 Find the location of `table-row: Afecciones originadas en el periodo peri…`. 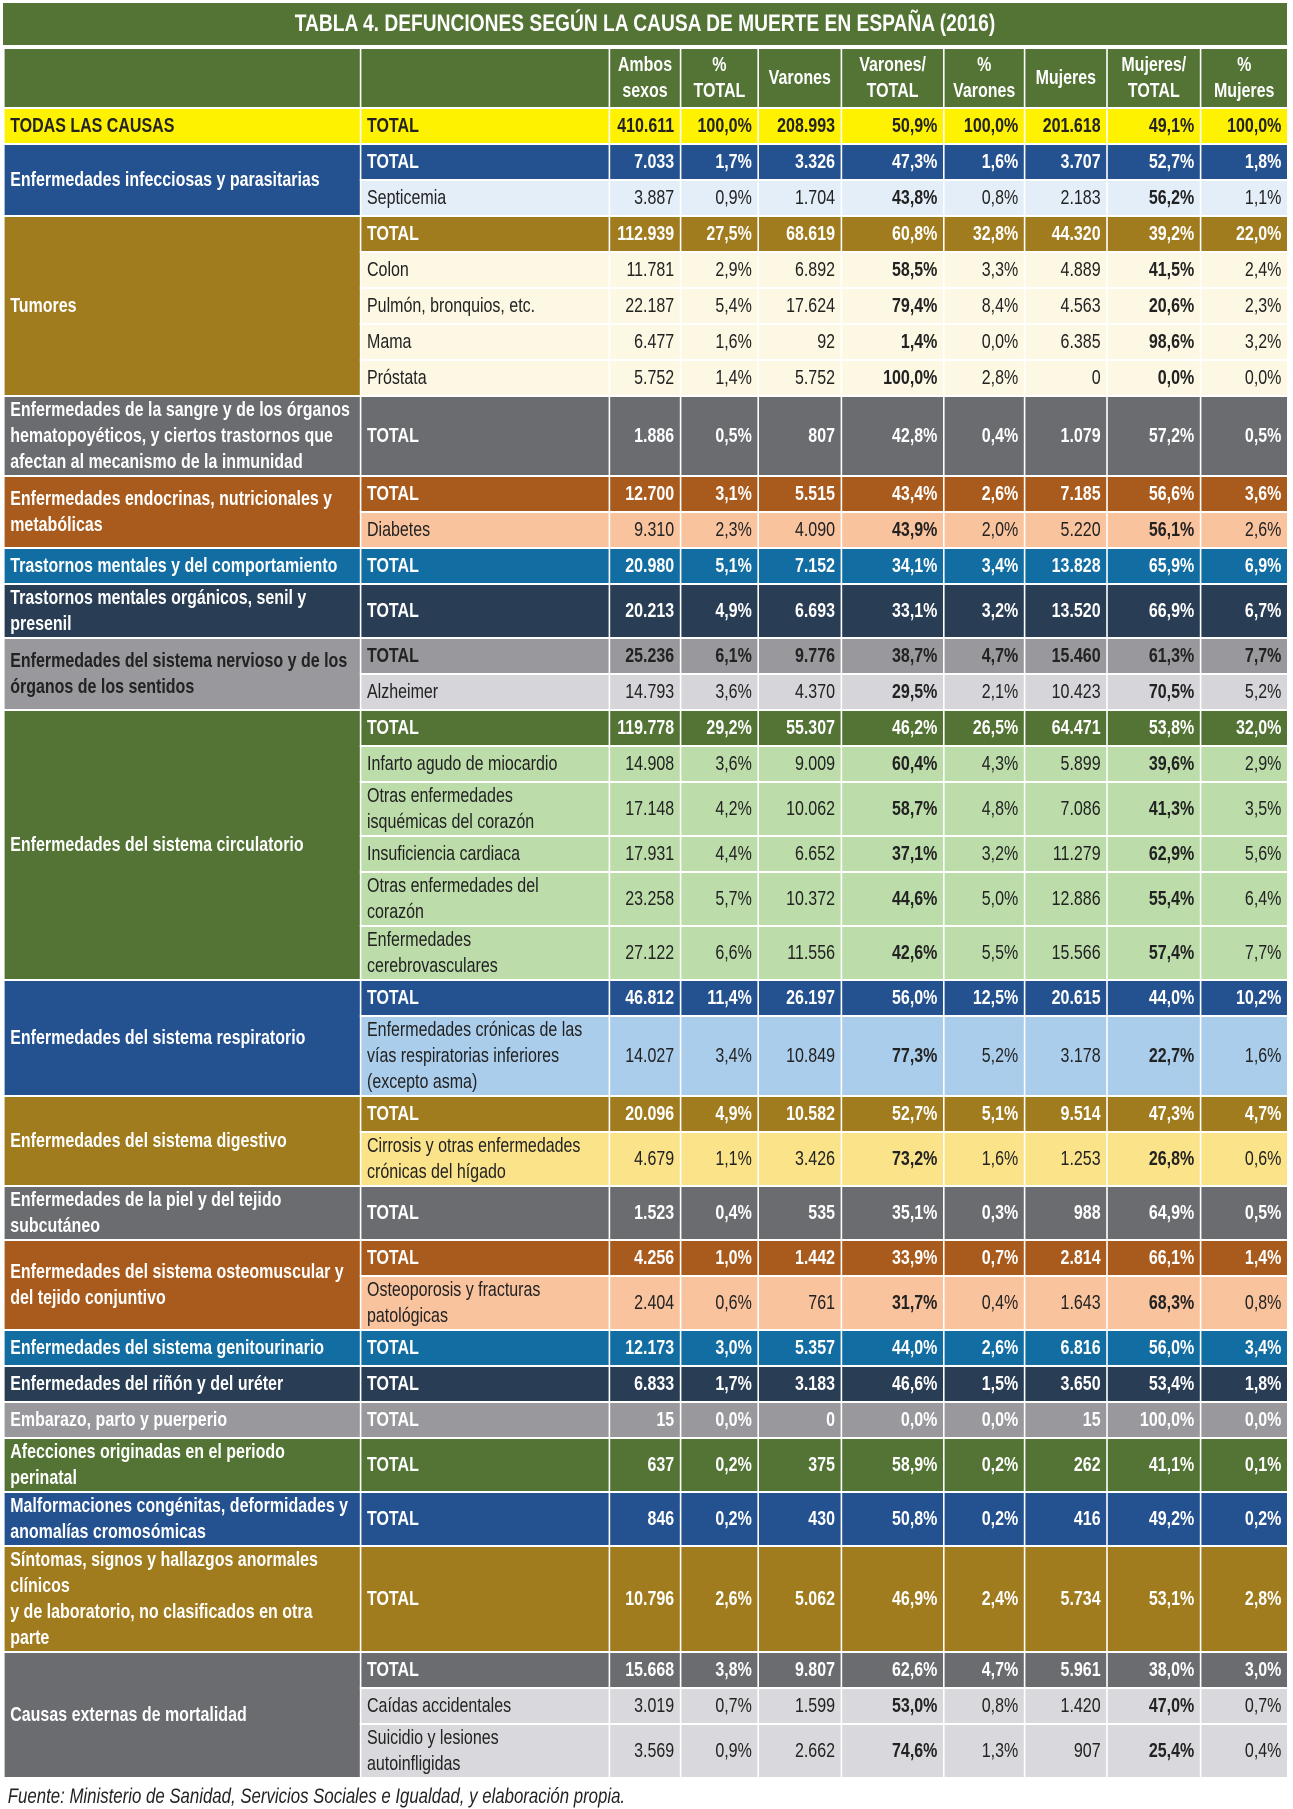

table-row: Afecciones originadas en el periodo peri… is located at coordinates (645, 1465).